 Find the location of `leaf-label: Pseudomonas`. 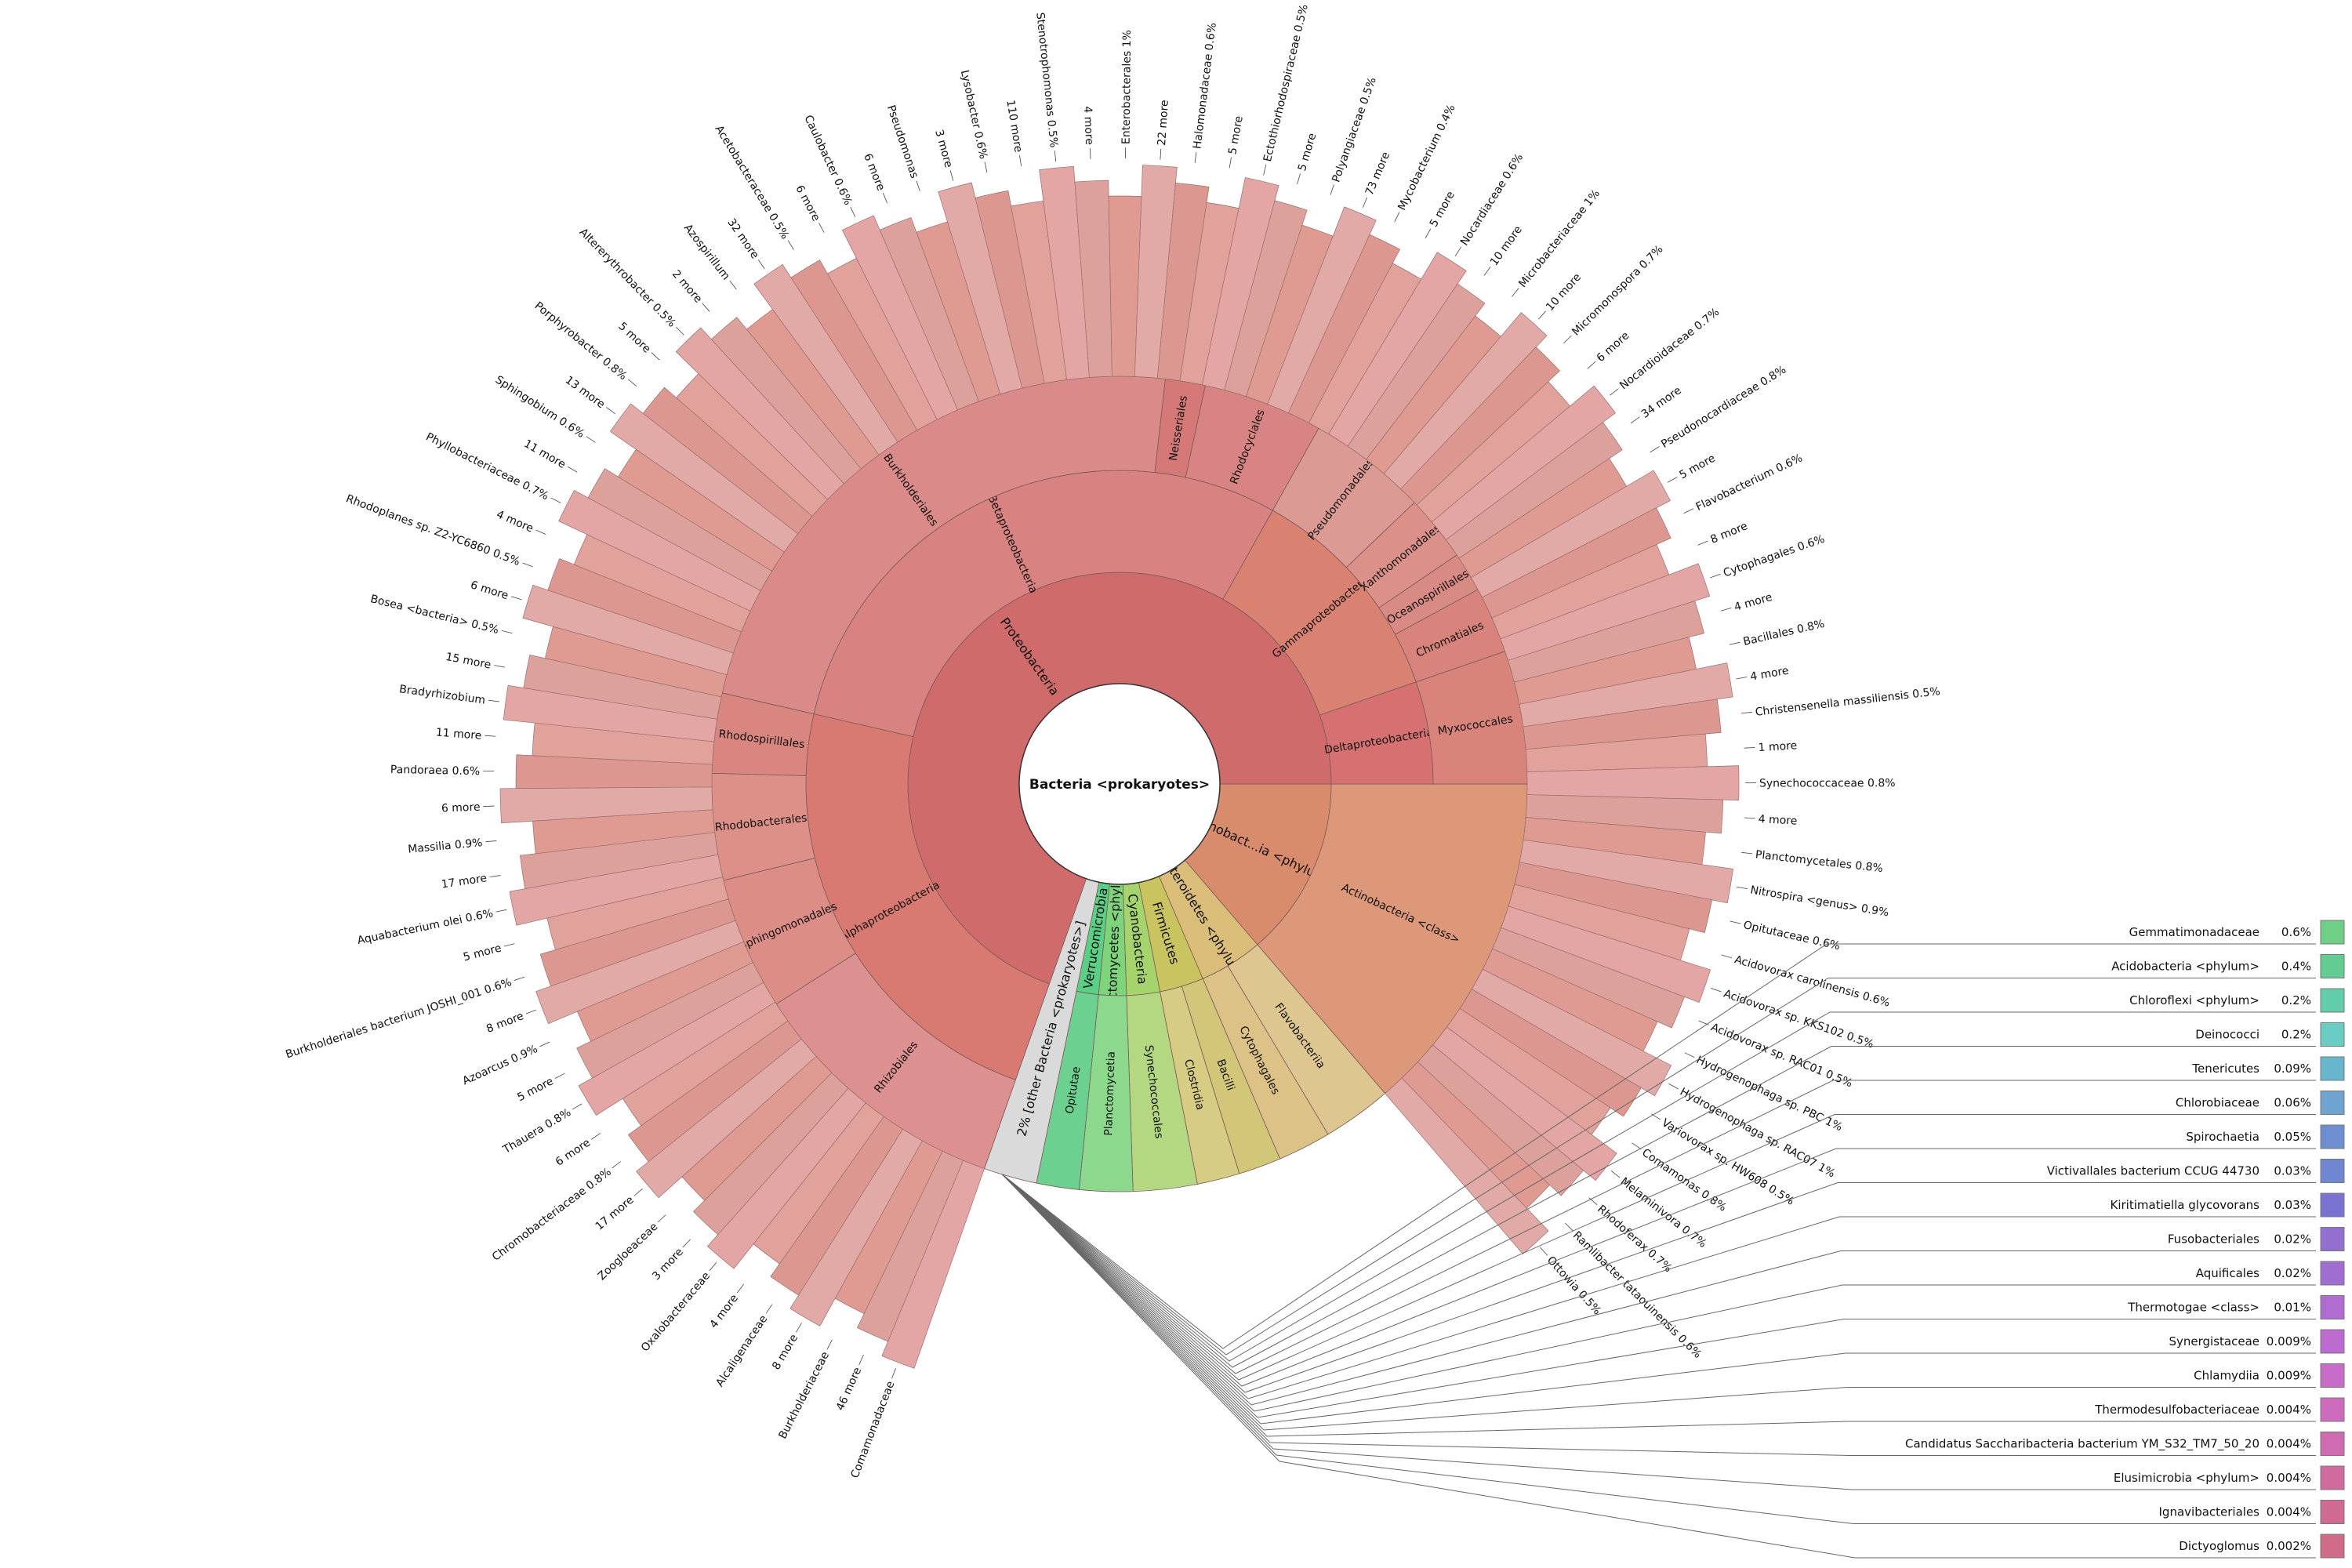

leaf-label: Pseudomonas is located at coordinates (902, 141).